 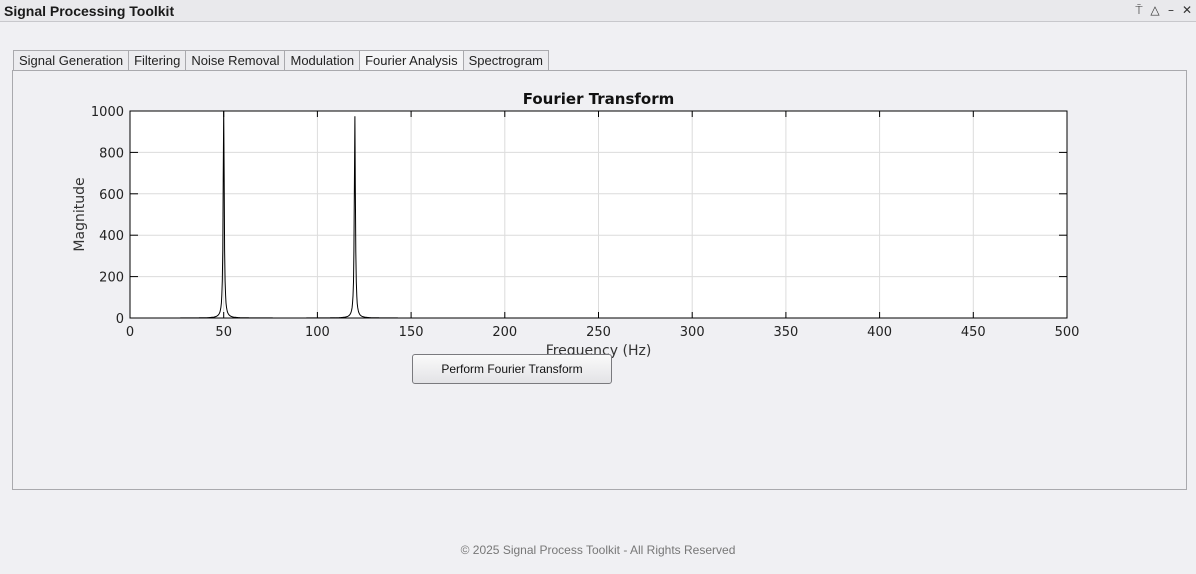 What do you see at coordinates (111, 278) in the screenshot?
I see `y-tick-label: 200` at bounding box center [111, 278].